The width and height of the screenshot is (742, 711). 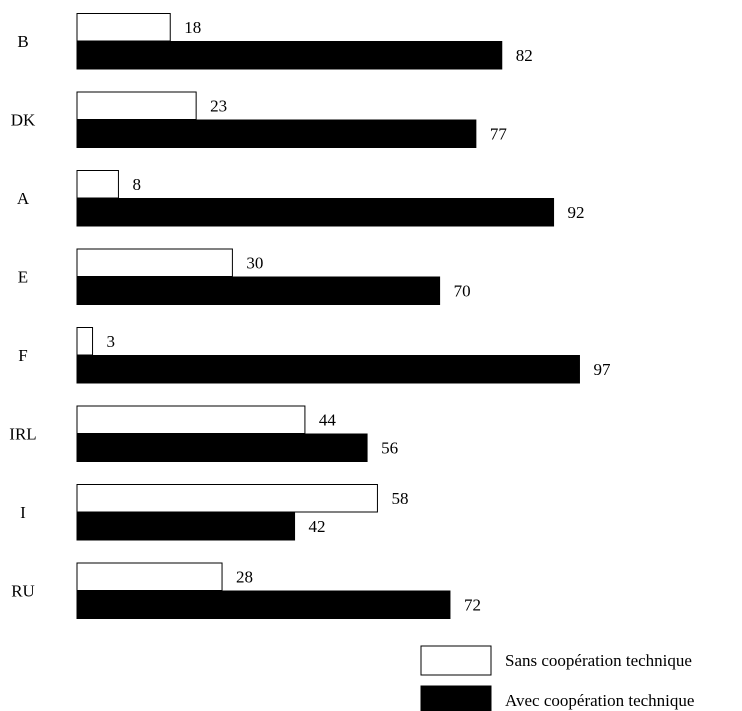 I want to click on value-label: 82, so click(x=524, y=55).